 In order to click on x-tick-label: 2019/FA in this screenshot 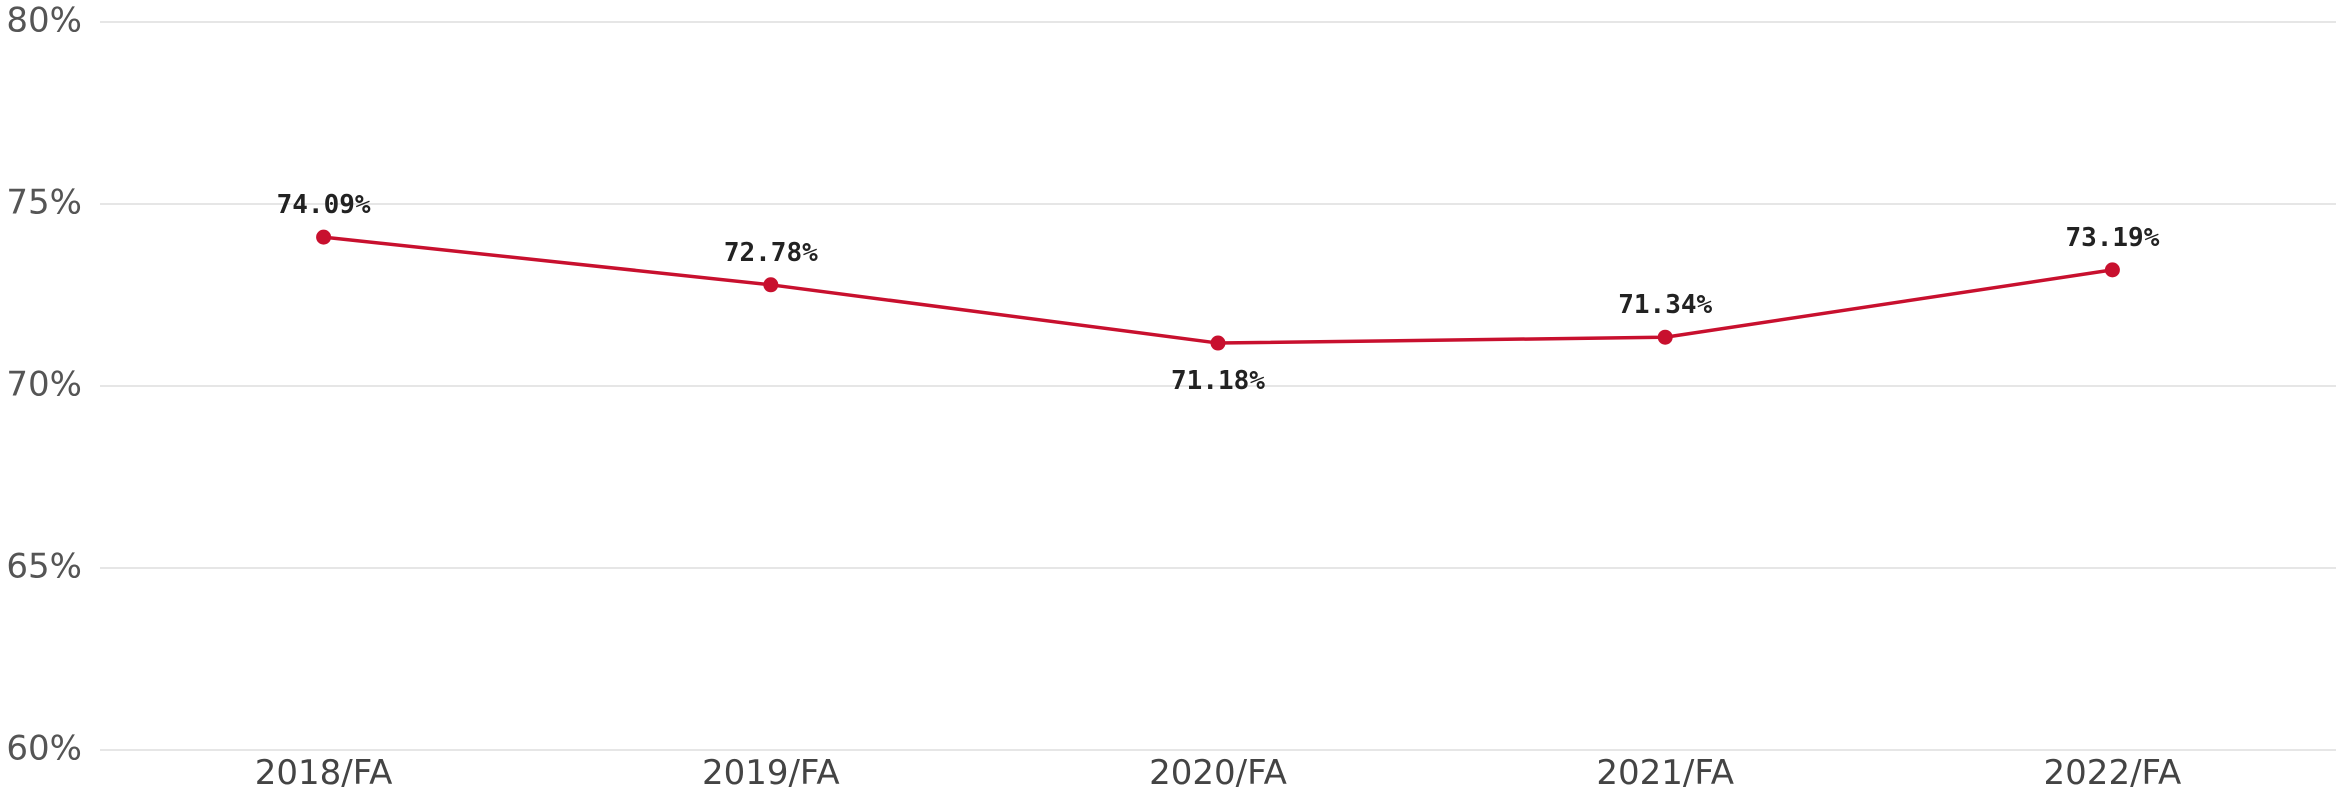, I will do `click(771, 773)`.